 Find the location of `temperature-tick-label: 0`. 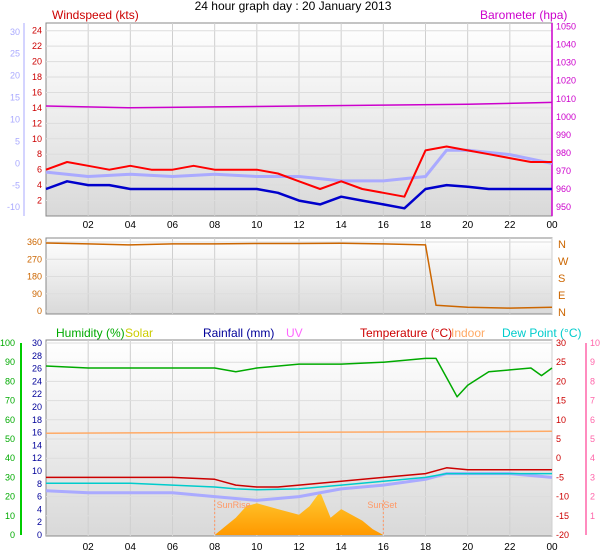

temperature-tick-label: 0 is located at coordinates (558, 458).